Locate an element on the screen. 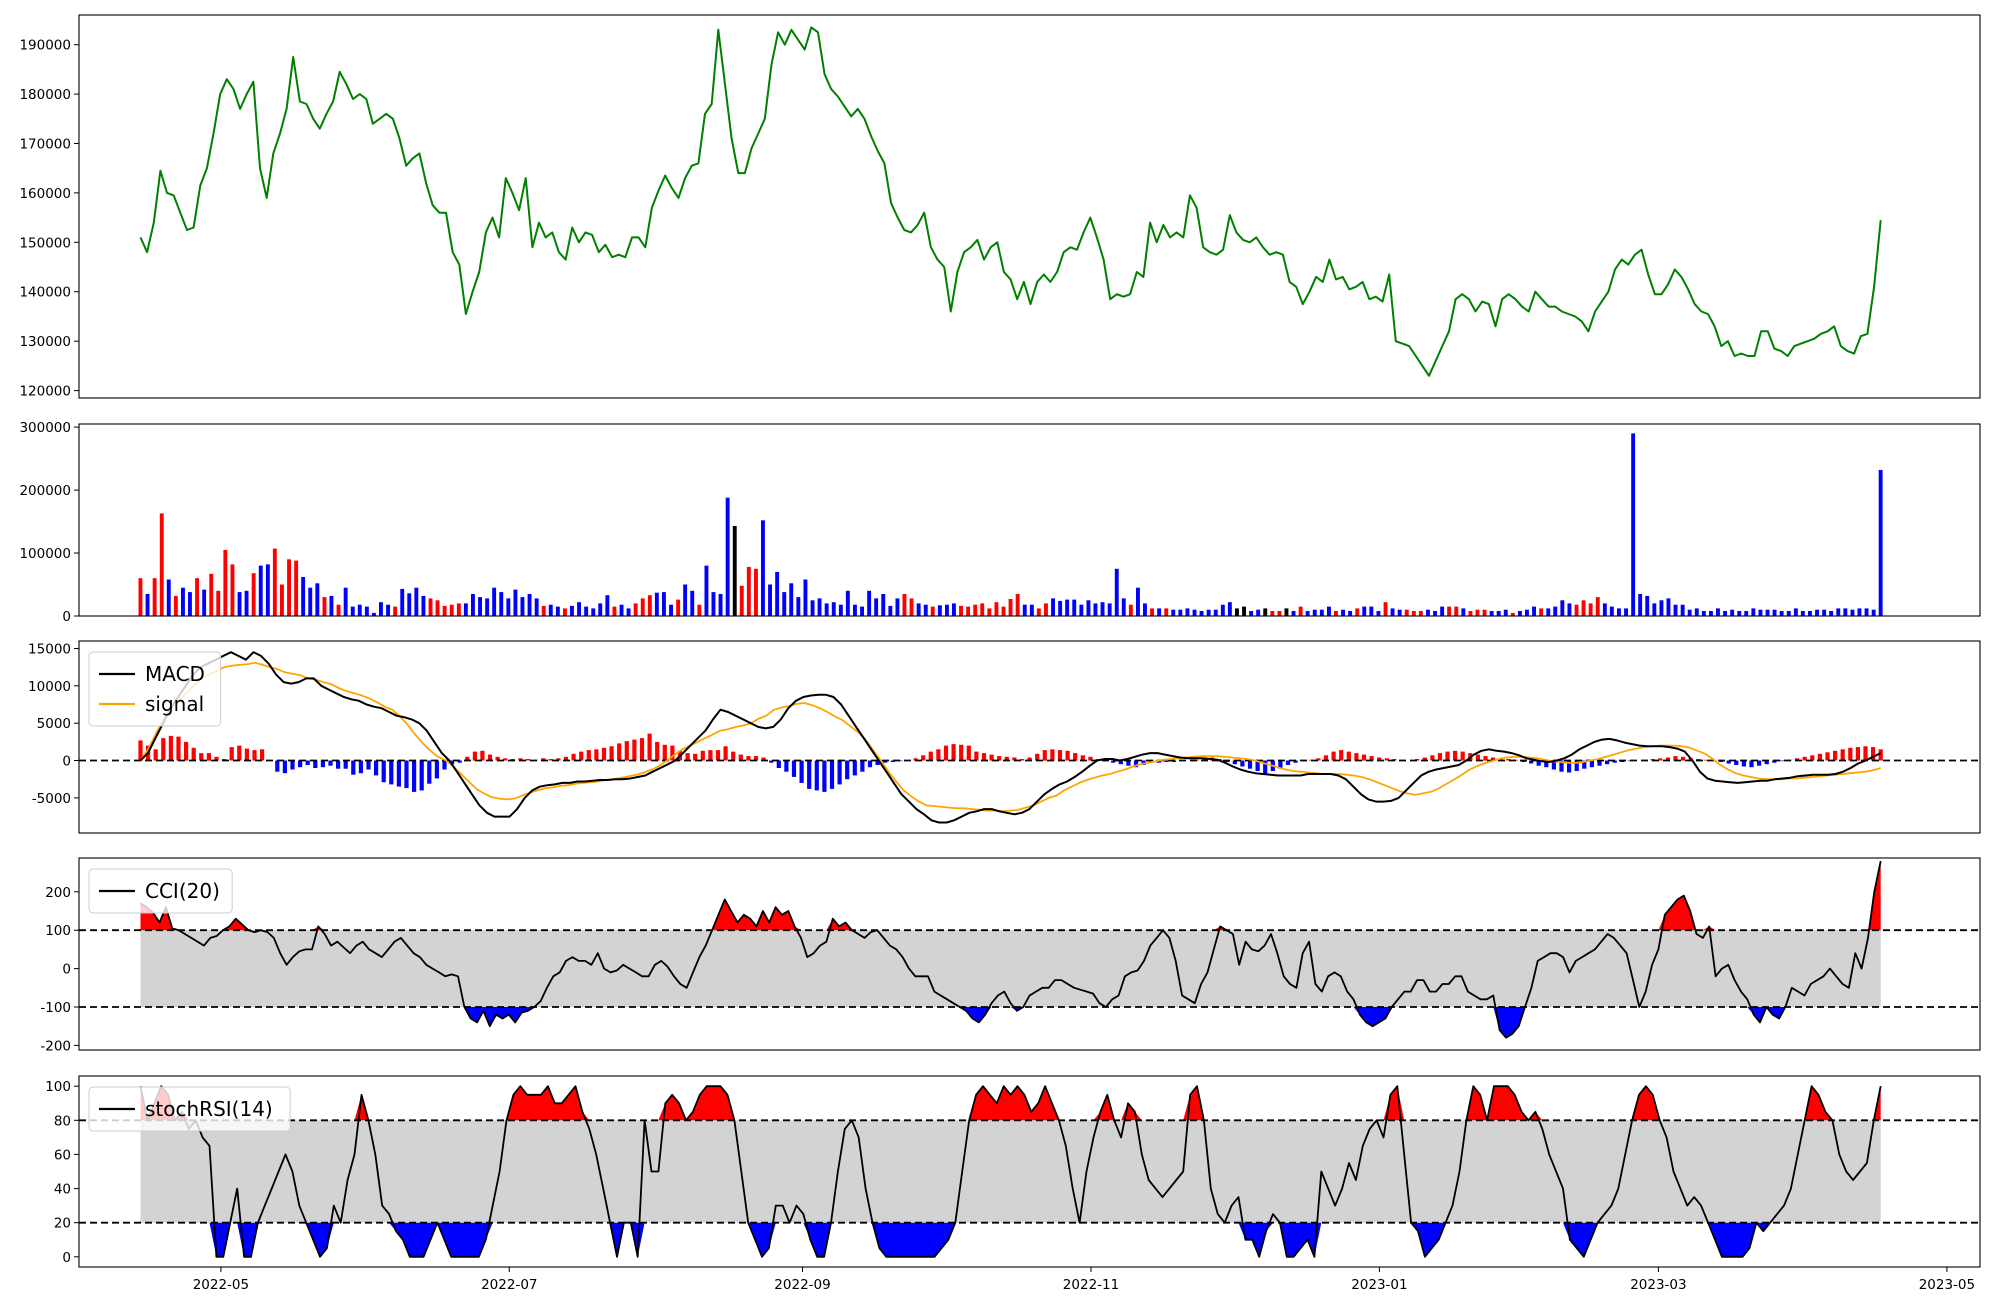  cci-line is located at coordinates (1011, 949).